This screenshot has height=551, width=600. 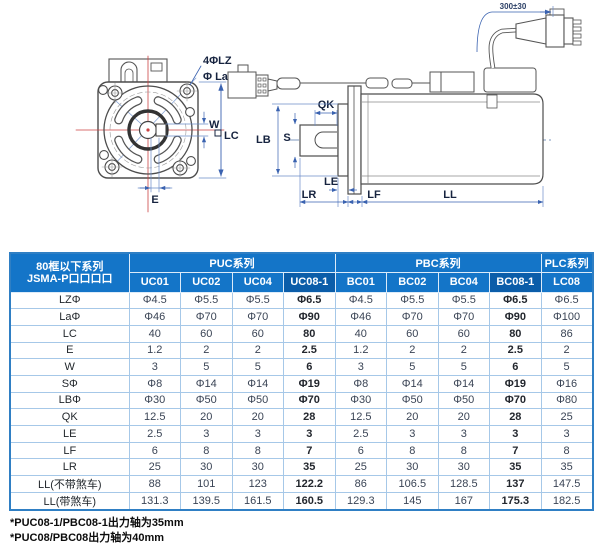 What do you see at coordinates (309, 333) in the screenshot?
I see `spec-cell: 80` at bounding box center [309, 333].